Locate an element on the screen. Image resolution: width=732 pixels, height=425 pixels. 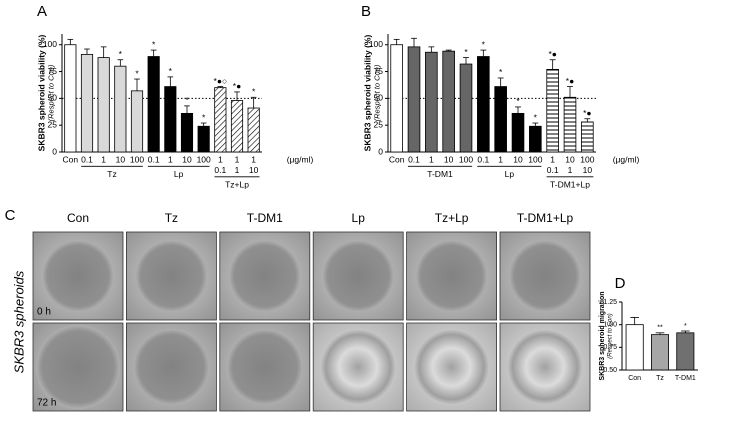
column-label: Lp is located at coordinates (359, 218).